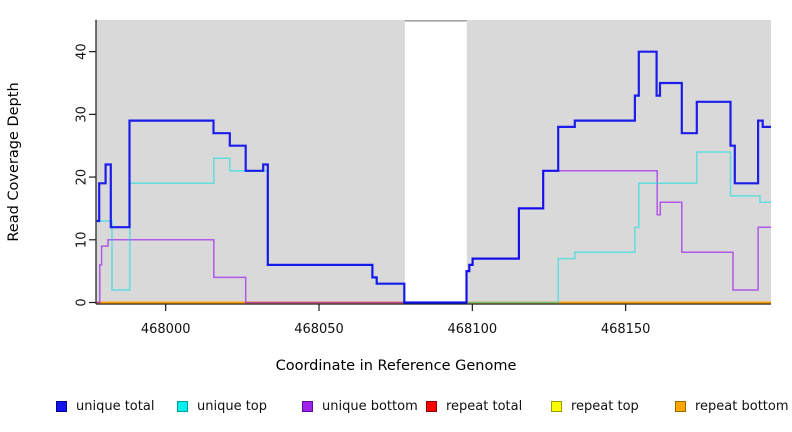 Image resolution: width=792 pixels, height=432 pixels. Describe the element at coordinates (396, 366) in the screenshot. I see `x-axis-title: Coordinate in Reference Genome` at that location.